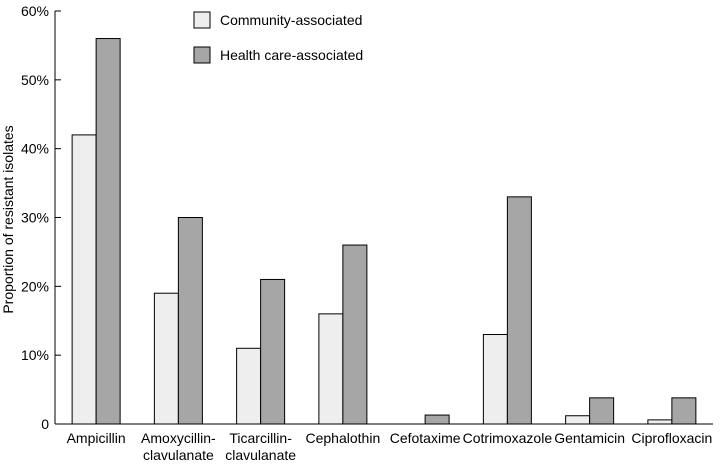 This screenshot has height=467, width=720. I want to click on category-label: Ampicillin, so click(96, 438).